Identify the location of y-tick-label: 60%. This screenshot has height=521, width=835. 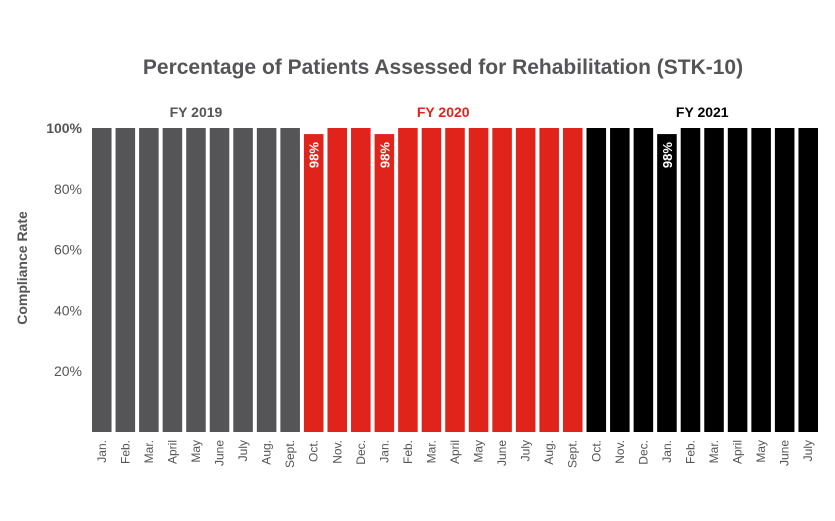
(68, 250).